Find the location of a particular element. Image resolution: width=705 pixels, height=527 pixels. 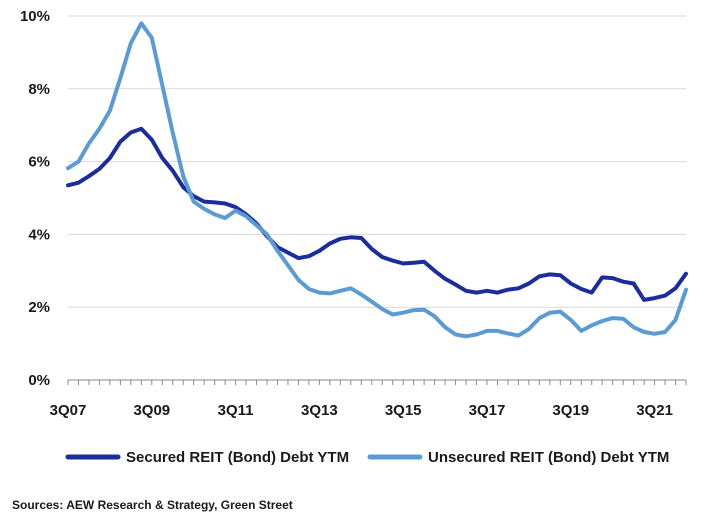

y-tick-label: 2% is located at coordinates (39, 307).